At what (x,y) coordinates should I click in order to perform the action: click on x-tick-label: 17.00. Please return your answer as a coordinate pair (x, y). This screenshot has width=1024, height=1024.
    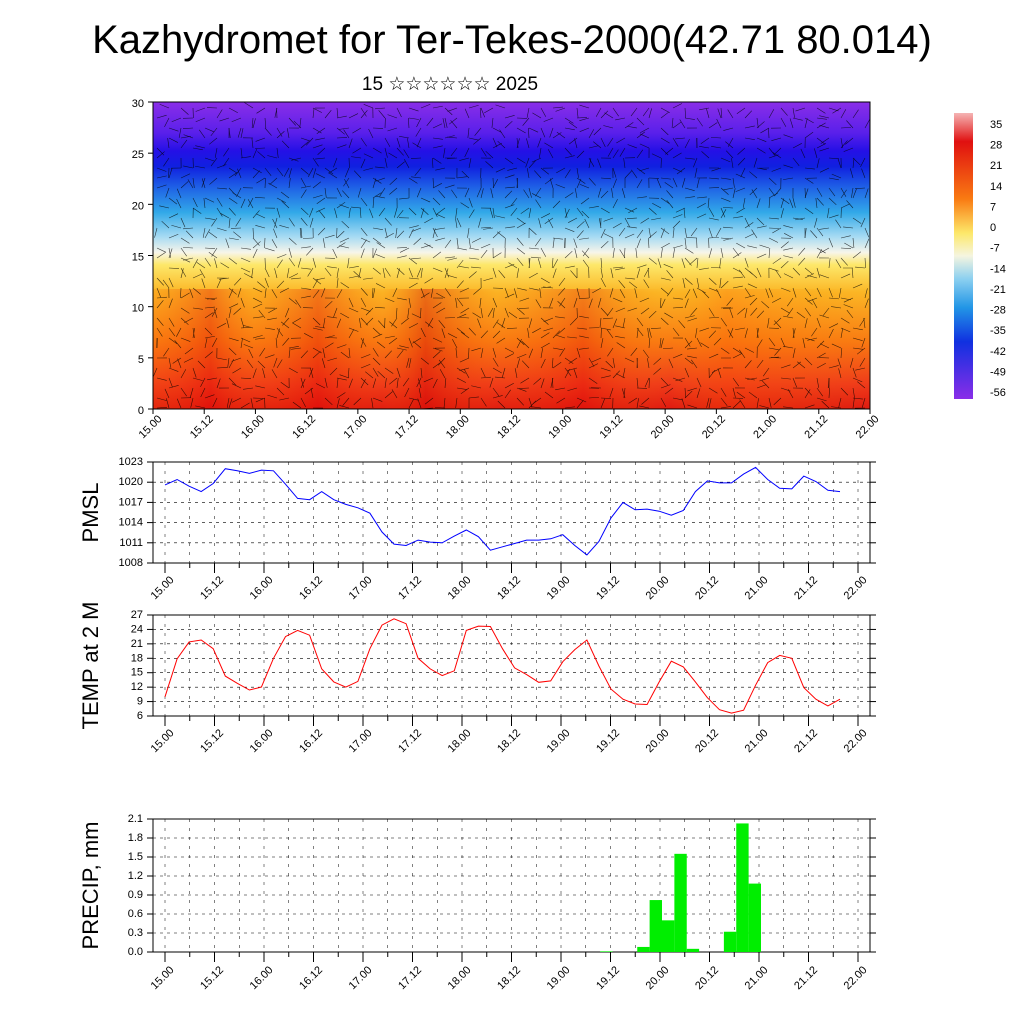
    Looking at the image, I should click on (355, 427).